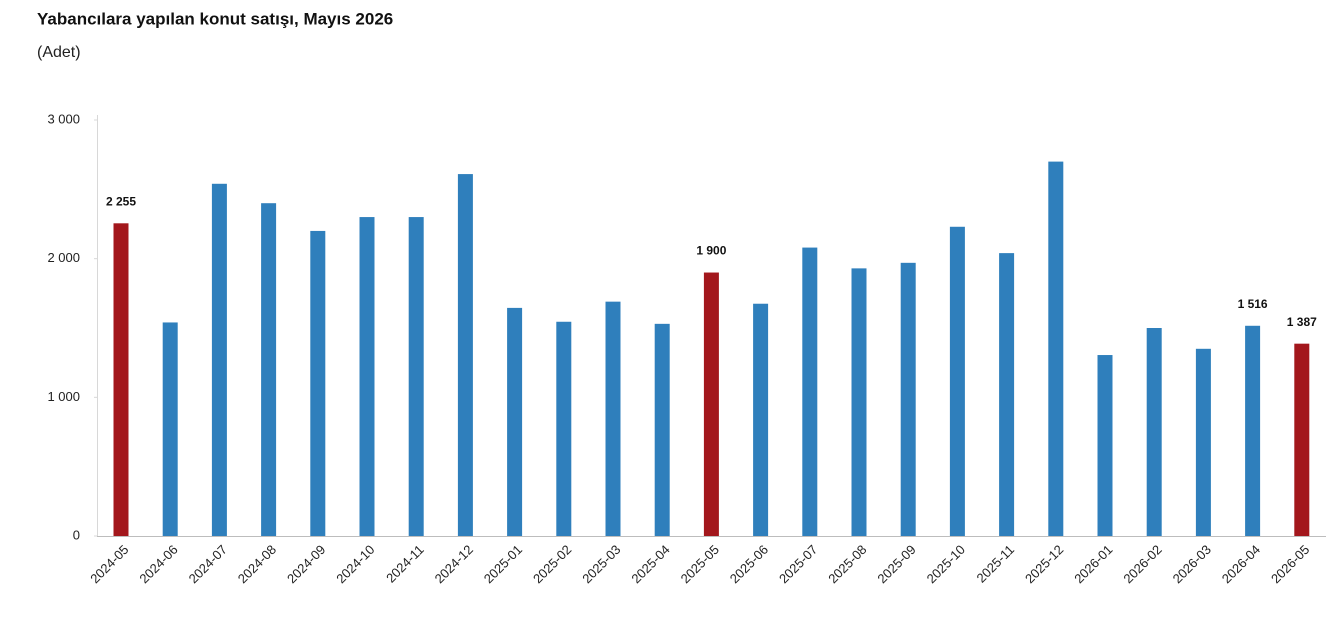 The height and width of the screenshot is (622, 1333). What do you see at coordinates (896, 564) in the screenshot?
I see `x-tick-label: 2025-09` at bounding box center [896, 564].